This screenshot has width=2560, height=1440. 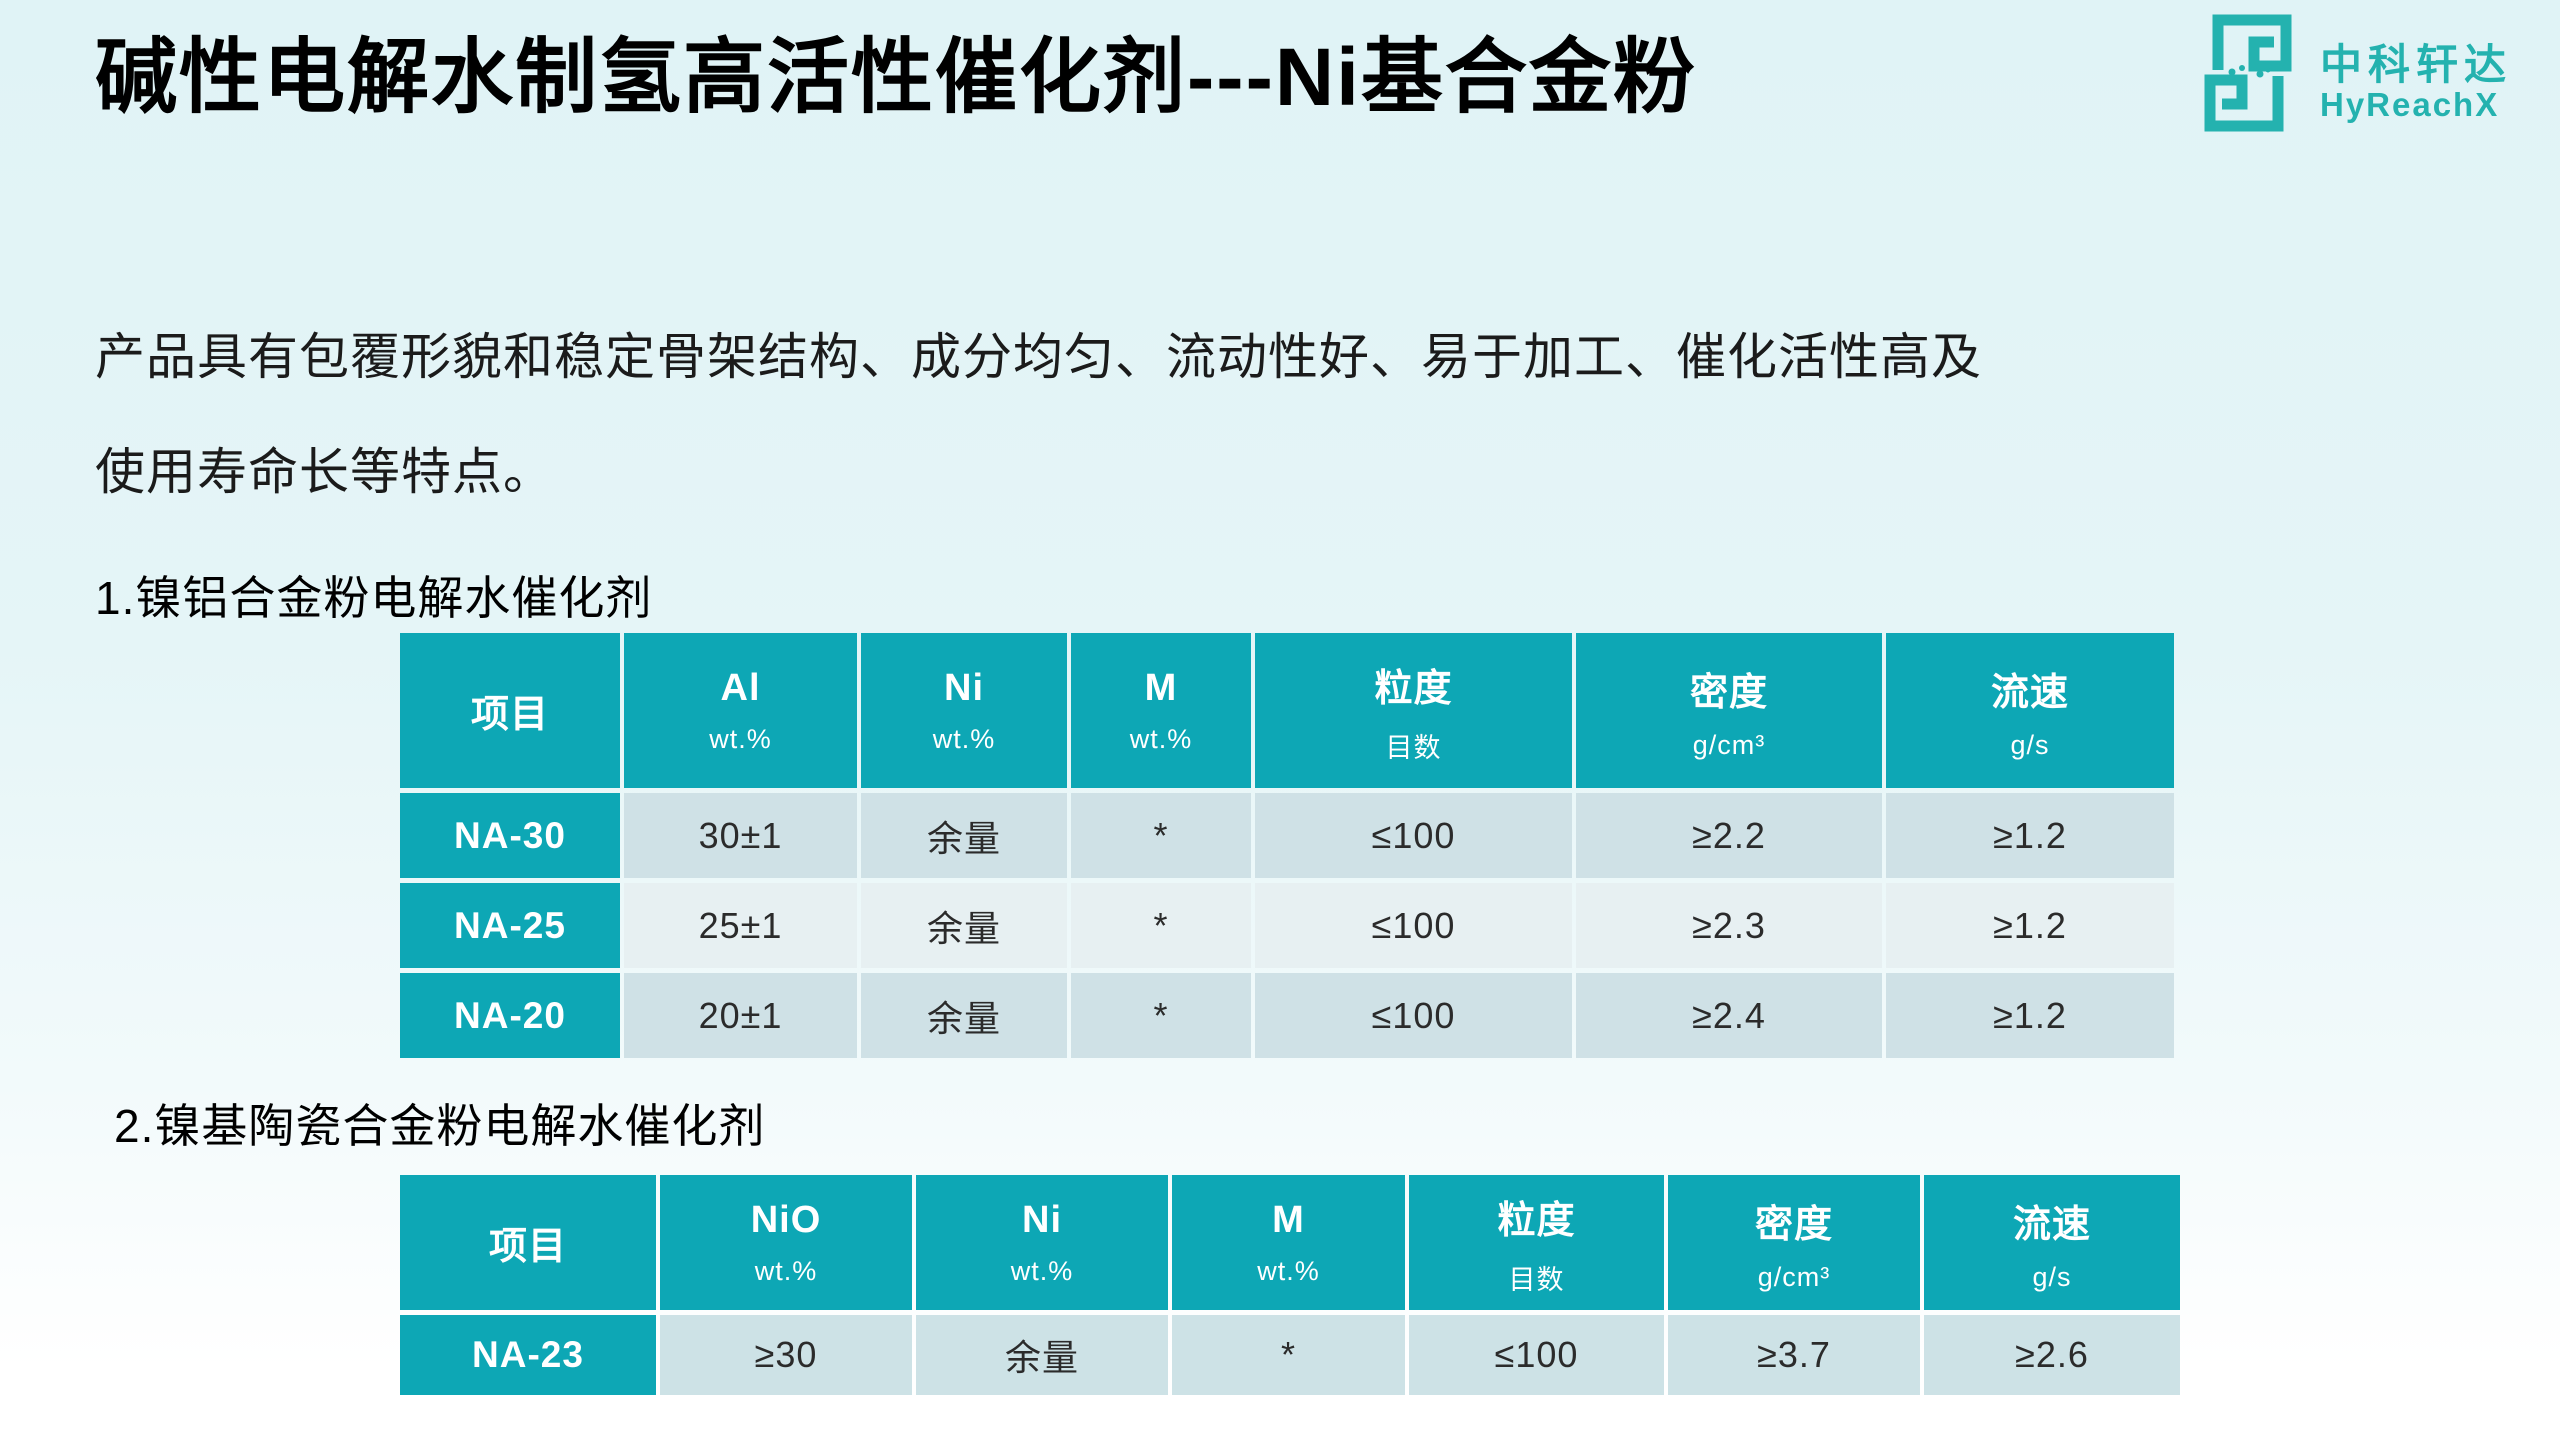 What do you see at coordinates (374, 598) in the screenshot?
I see `section-1-label: 1.镍铝合金粉电解水催化剂` at bounding box center [374, 598].